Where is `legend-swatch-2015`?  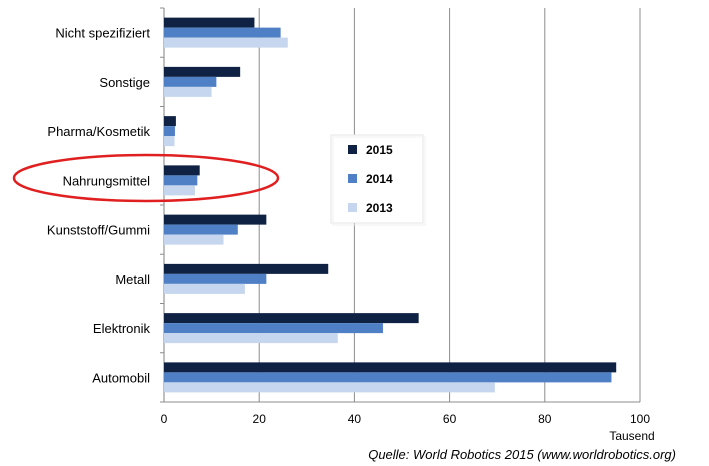 legend-swatch-2015 is located at coordinates (352, 149).